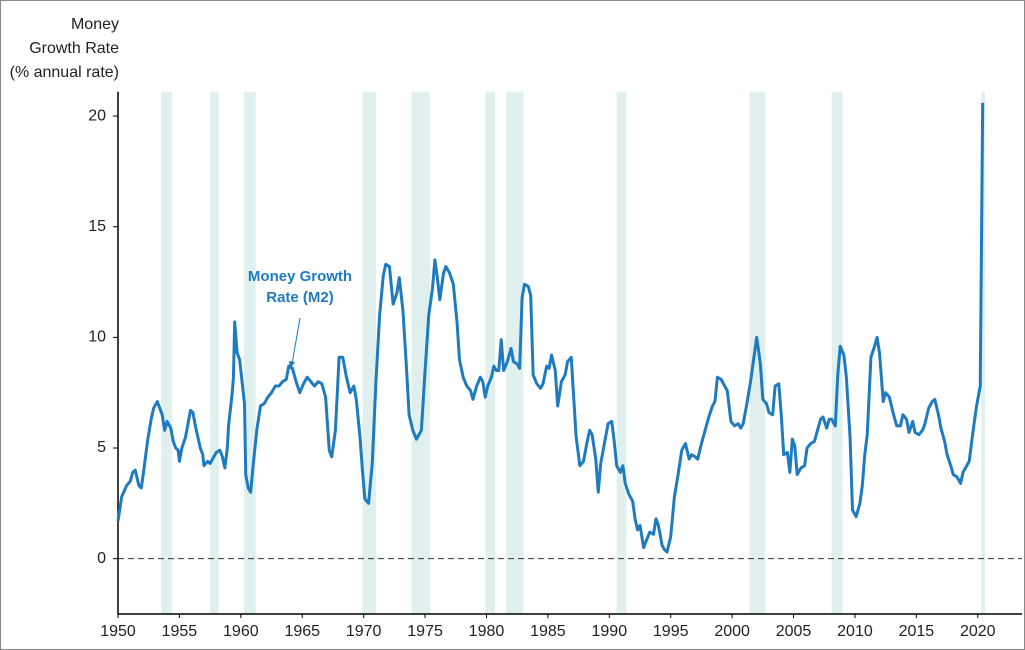 Image resolution: width=1025 pixels, height=650 pixels. I want to click on y-tick-label: 5, so click(101, 447).